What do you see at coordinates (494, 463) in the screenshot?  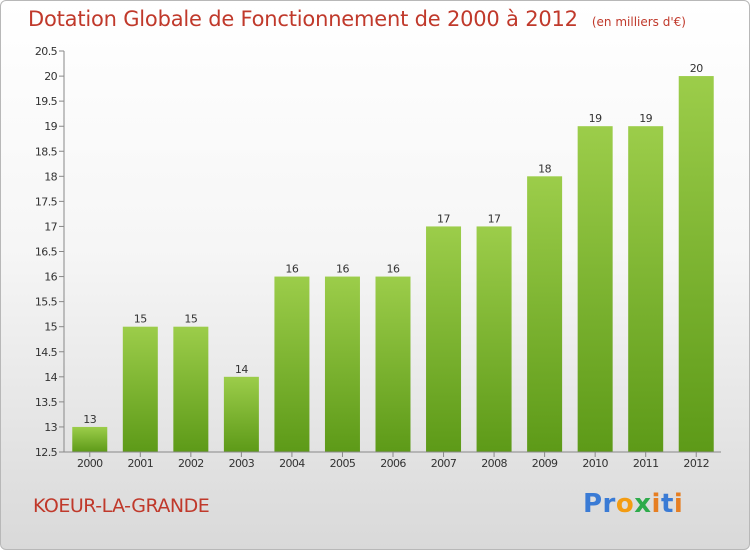 I see `x-tick-label: 2008` at bounding box center [494, 463].